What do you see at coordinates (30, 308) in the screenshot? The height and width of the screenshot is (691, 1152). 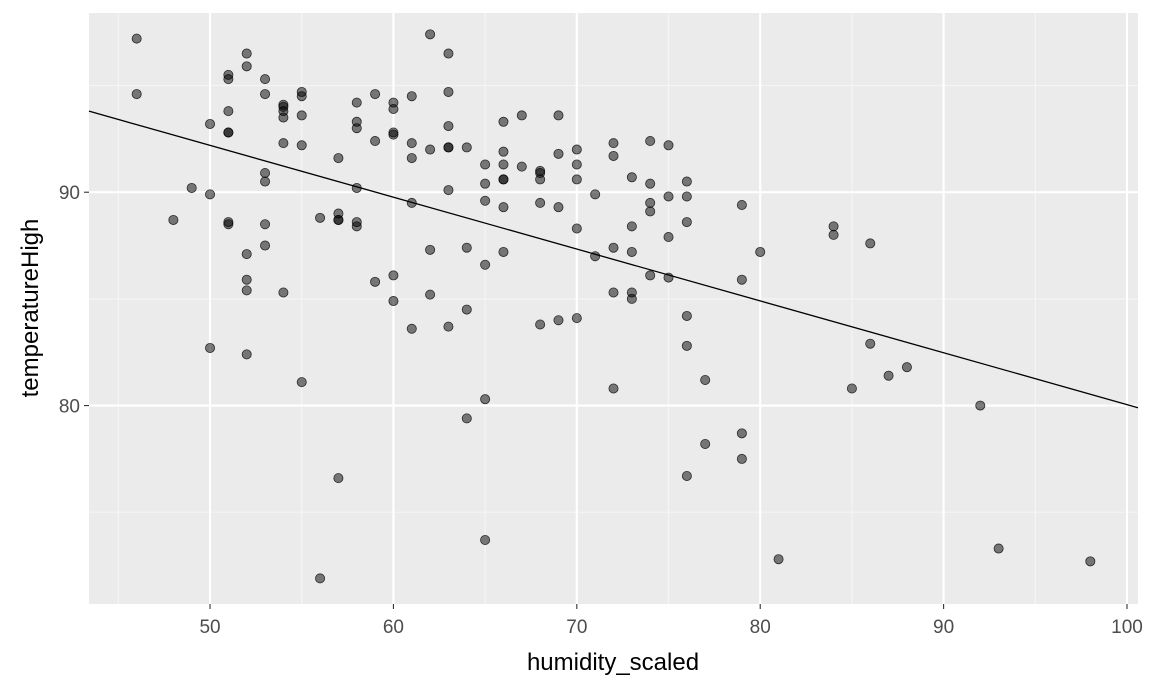 I see `y-axis-title: temperatureHigh` at bounding box center [30, 308].